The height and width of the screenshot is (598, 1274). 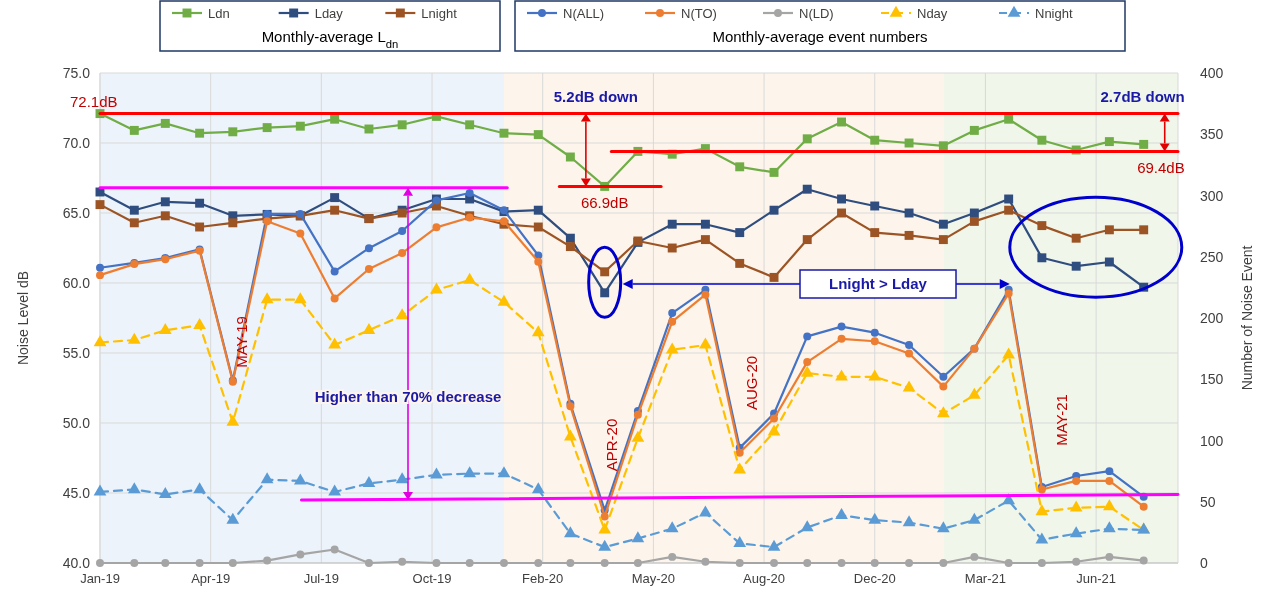 What do you see at coordinates (100, 578) in the screenshot?
I see `x-tick-label: Jan-19` at bounding box center [100, 578].